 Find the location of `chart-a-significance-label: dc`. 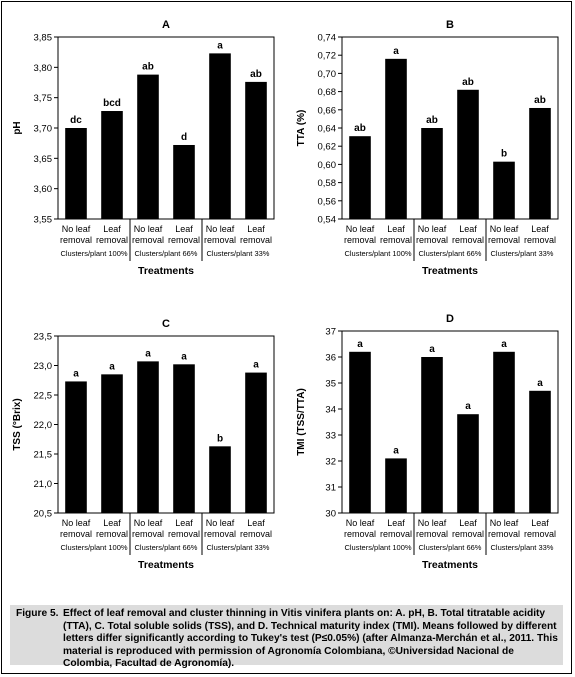

chart-a-significance-label: dc is located at coordinates (76, 120).